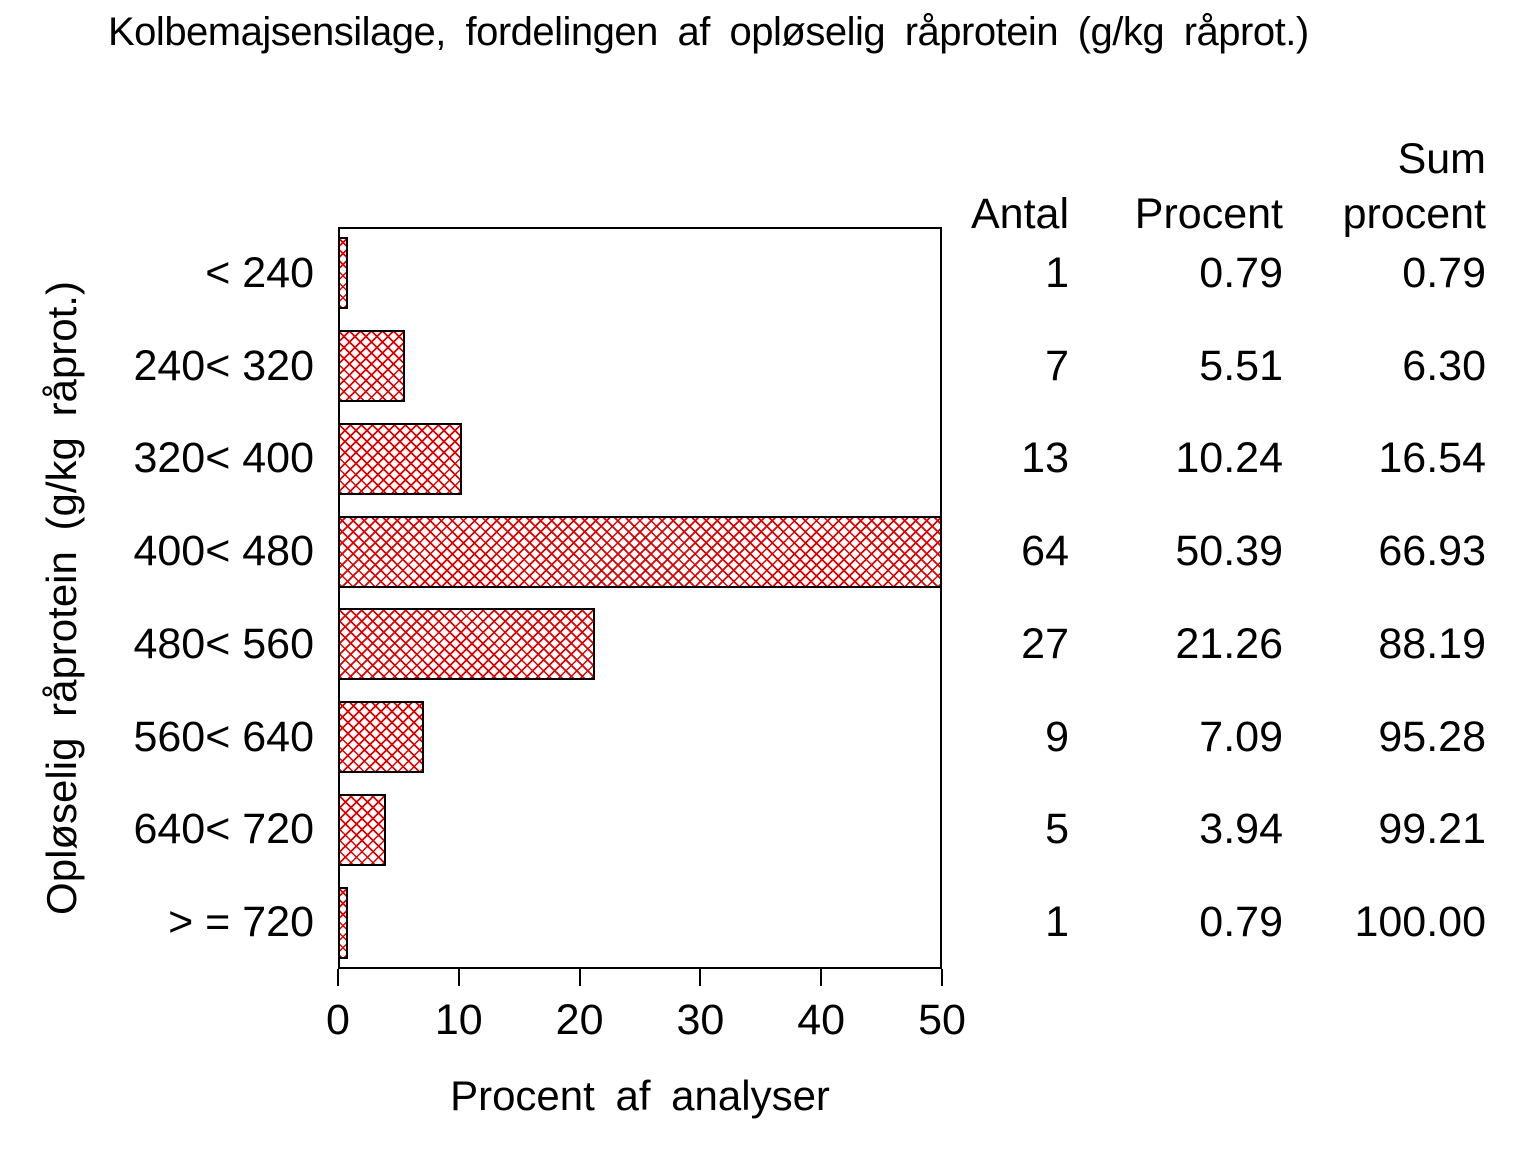 This screenshot has width=1536, height=1152. What do you see at coordinates (1432, 643) in the screenshot?
I see `sum-procent-cell: 88.19` at bounding box center [1432, 643].